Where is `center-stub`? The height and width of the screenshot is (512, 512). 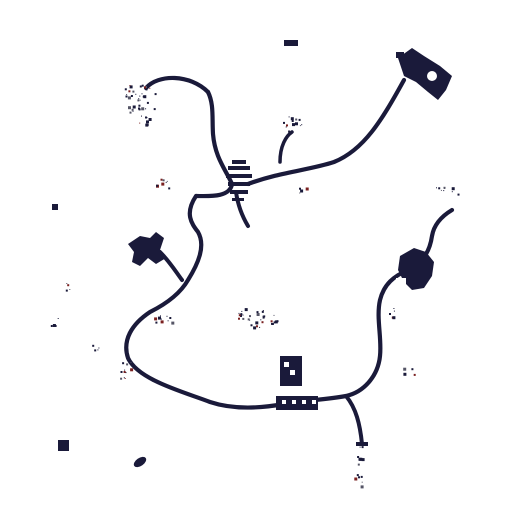 center-stub is located at coordinates (242, 209).